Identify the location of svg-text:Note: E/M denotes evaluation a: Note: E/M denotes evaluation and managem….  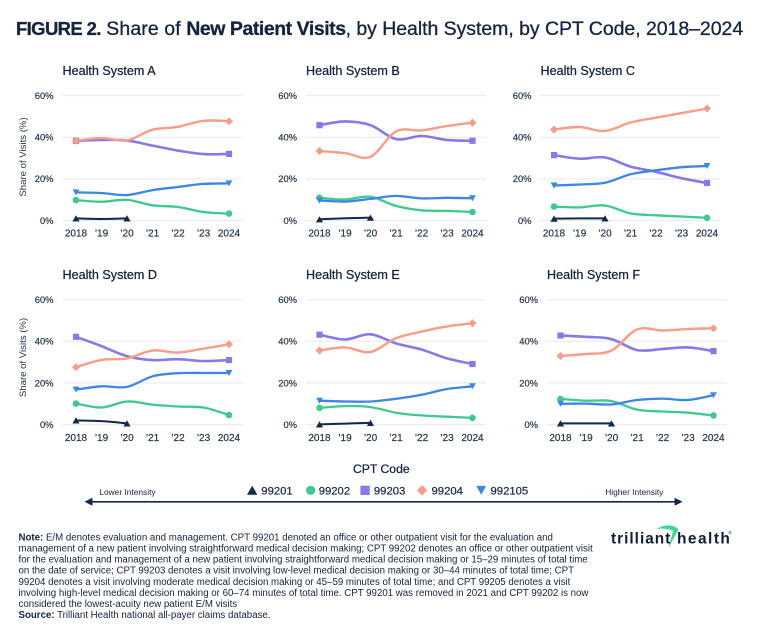
(286, 538).